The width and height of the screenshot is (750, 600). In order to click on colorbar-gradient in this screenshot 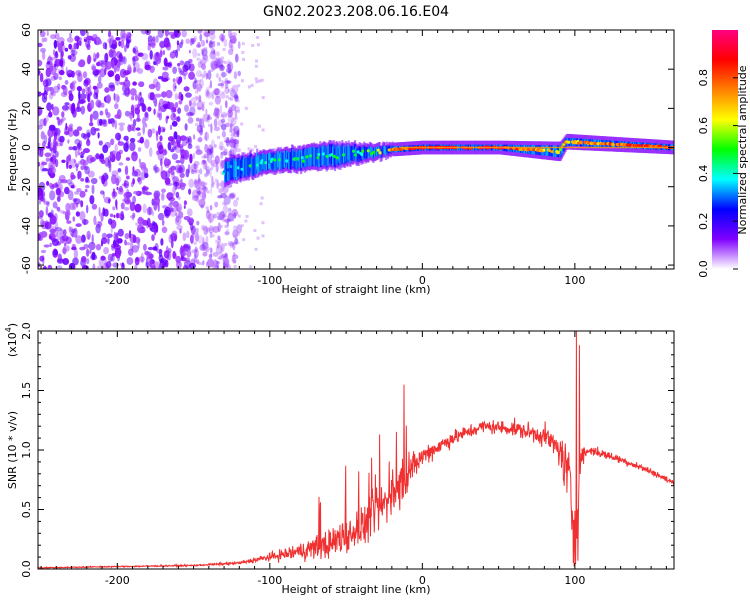, I will do `click(725, 149)`.